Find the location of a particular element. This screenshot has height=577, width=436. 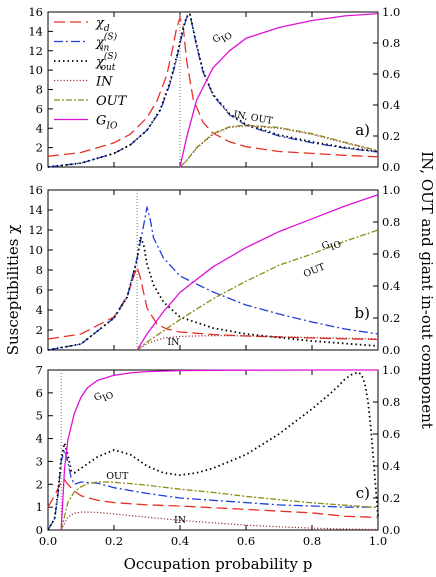

x-tick-label: 1.0 is located at coordinates (378, 541).